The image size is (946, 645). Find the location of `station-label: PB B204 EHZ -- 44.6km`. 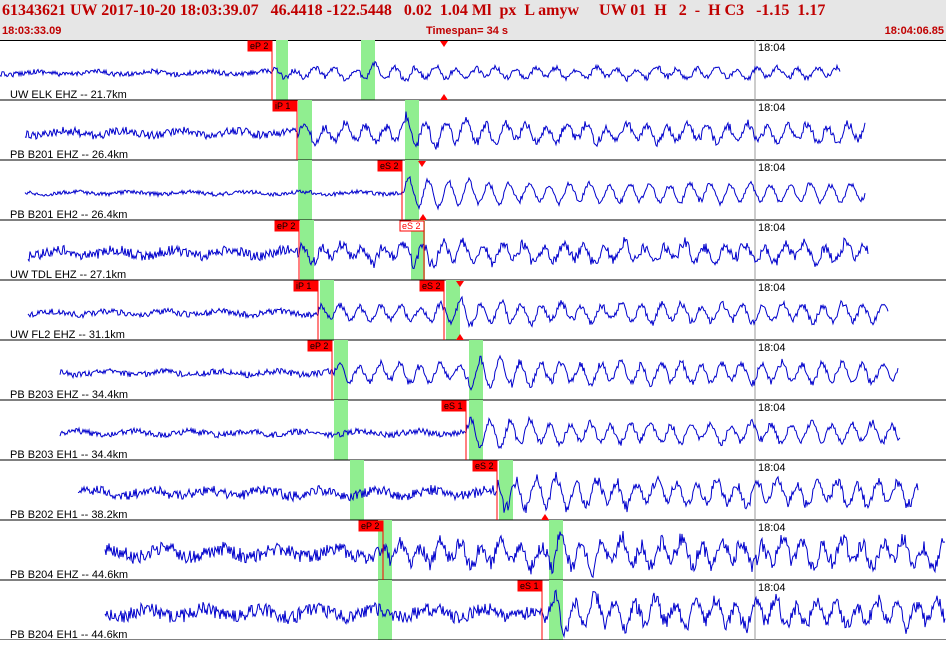

station-label: PB B204 EHZ -- 44.6km is located at coordinates (69, 575).